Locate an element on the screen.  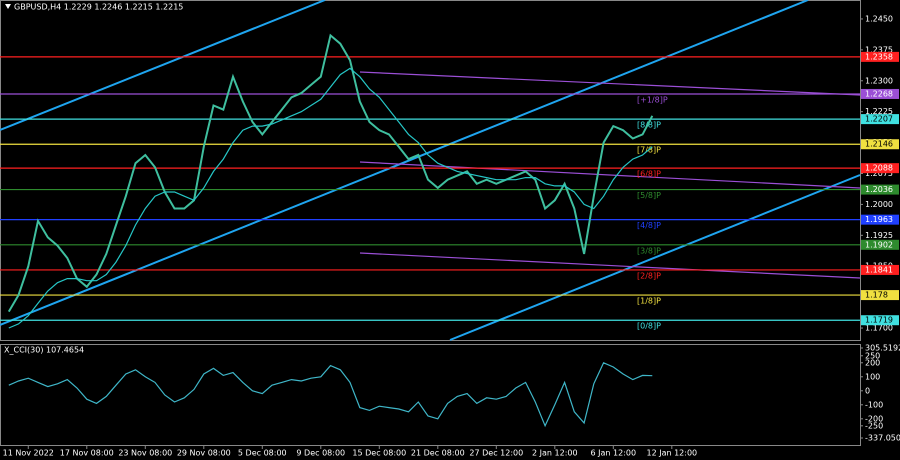
channel-line is located at coordinates (163, 65).